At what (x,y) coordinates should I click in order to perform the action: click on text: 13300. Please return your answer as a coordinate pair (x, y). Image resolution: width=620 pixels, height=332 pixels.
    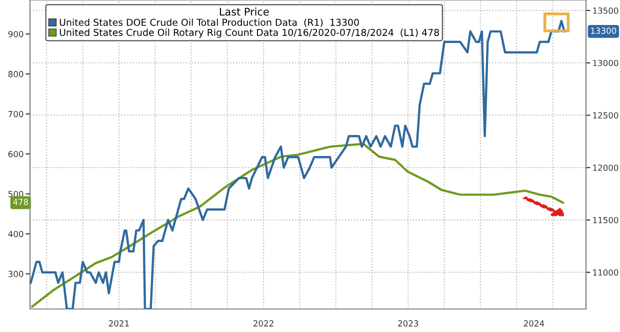
    Looking at the image, I should click on (603, 31).